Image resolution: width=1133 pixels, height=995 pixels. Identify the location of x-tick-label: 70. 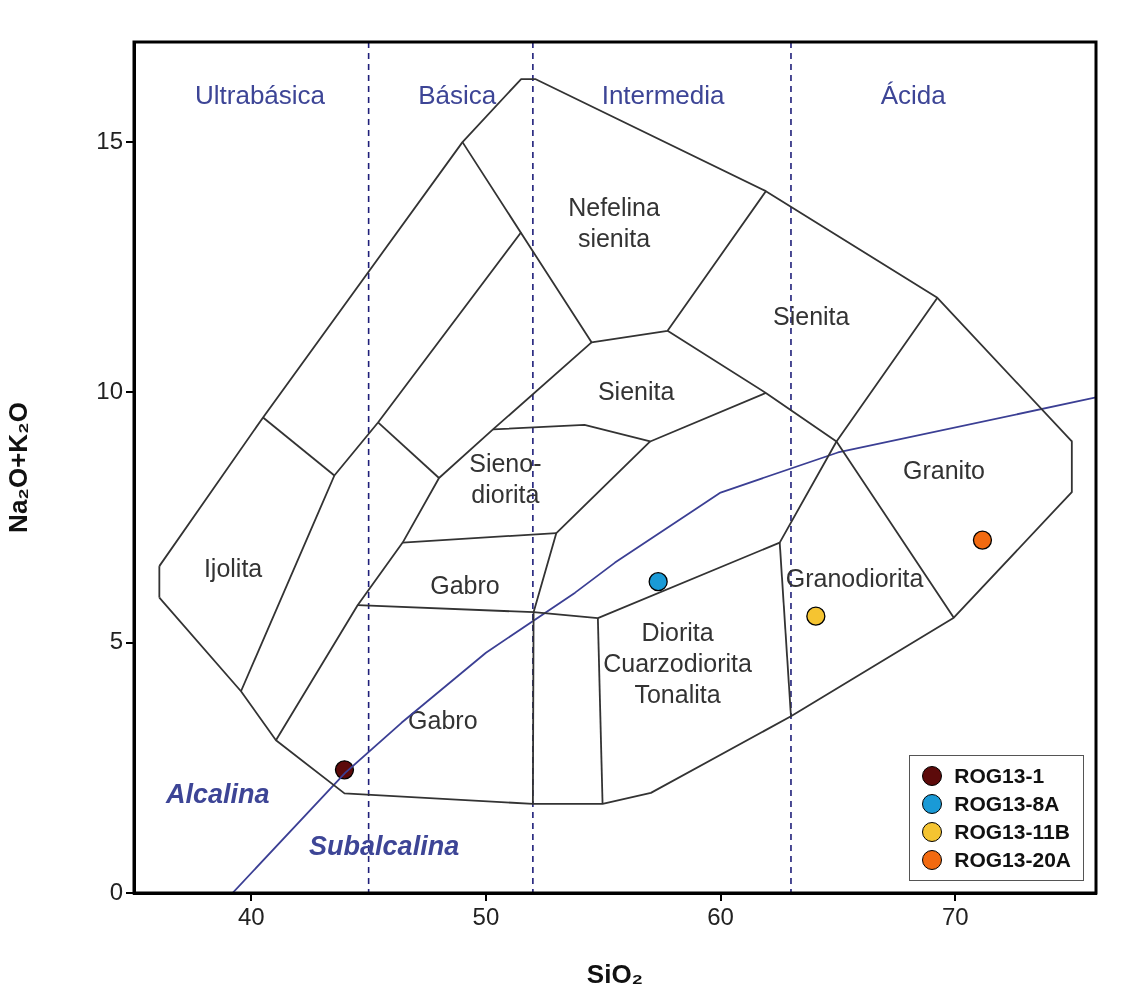
(955, 917).